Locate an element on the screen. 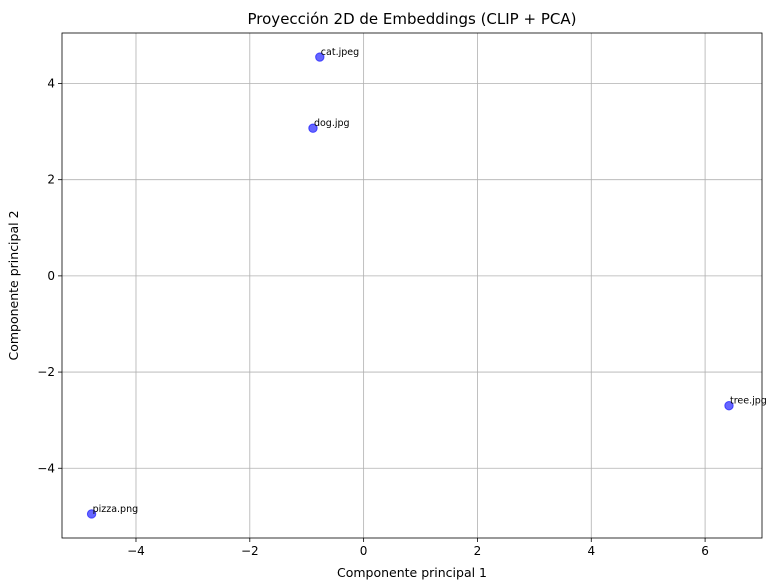  point-label: tree.jpg is located at coordinates (748, 401).